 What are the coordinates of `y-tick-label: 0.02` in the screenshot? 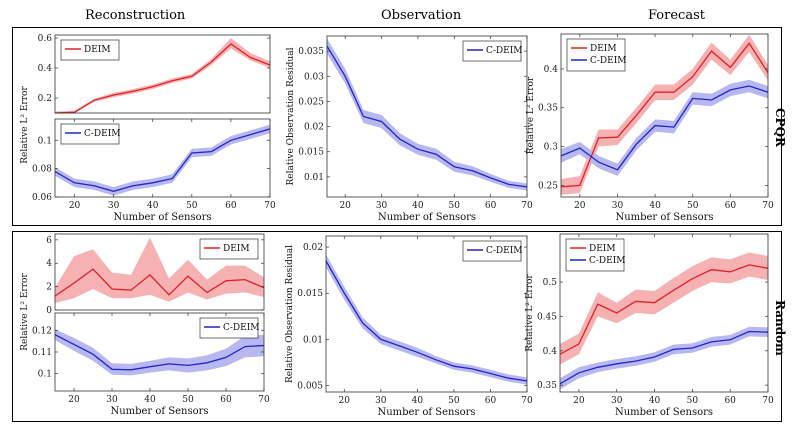 It's located at (313, 248).